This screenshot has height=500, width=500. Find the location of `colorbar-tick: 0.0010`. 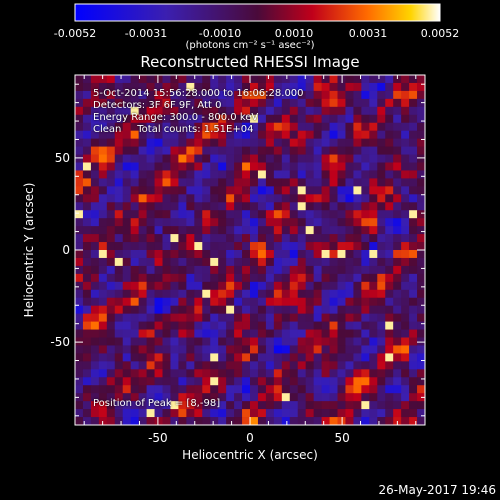

colorbar-tick: 0.0010 is located at coordinates (294, 33).